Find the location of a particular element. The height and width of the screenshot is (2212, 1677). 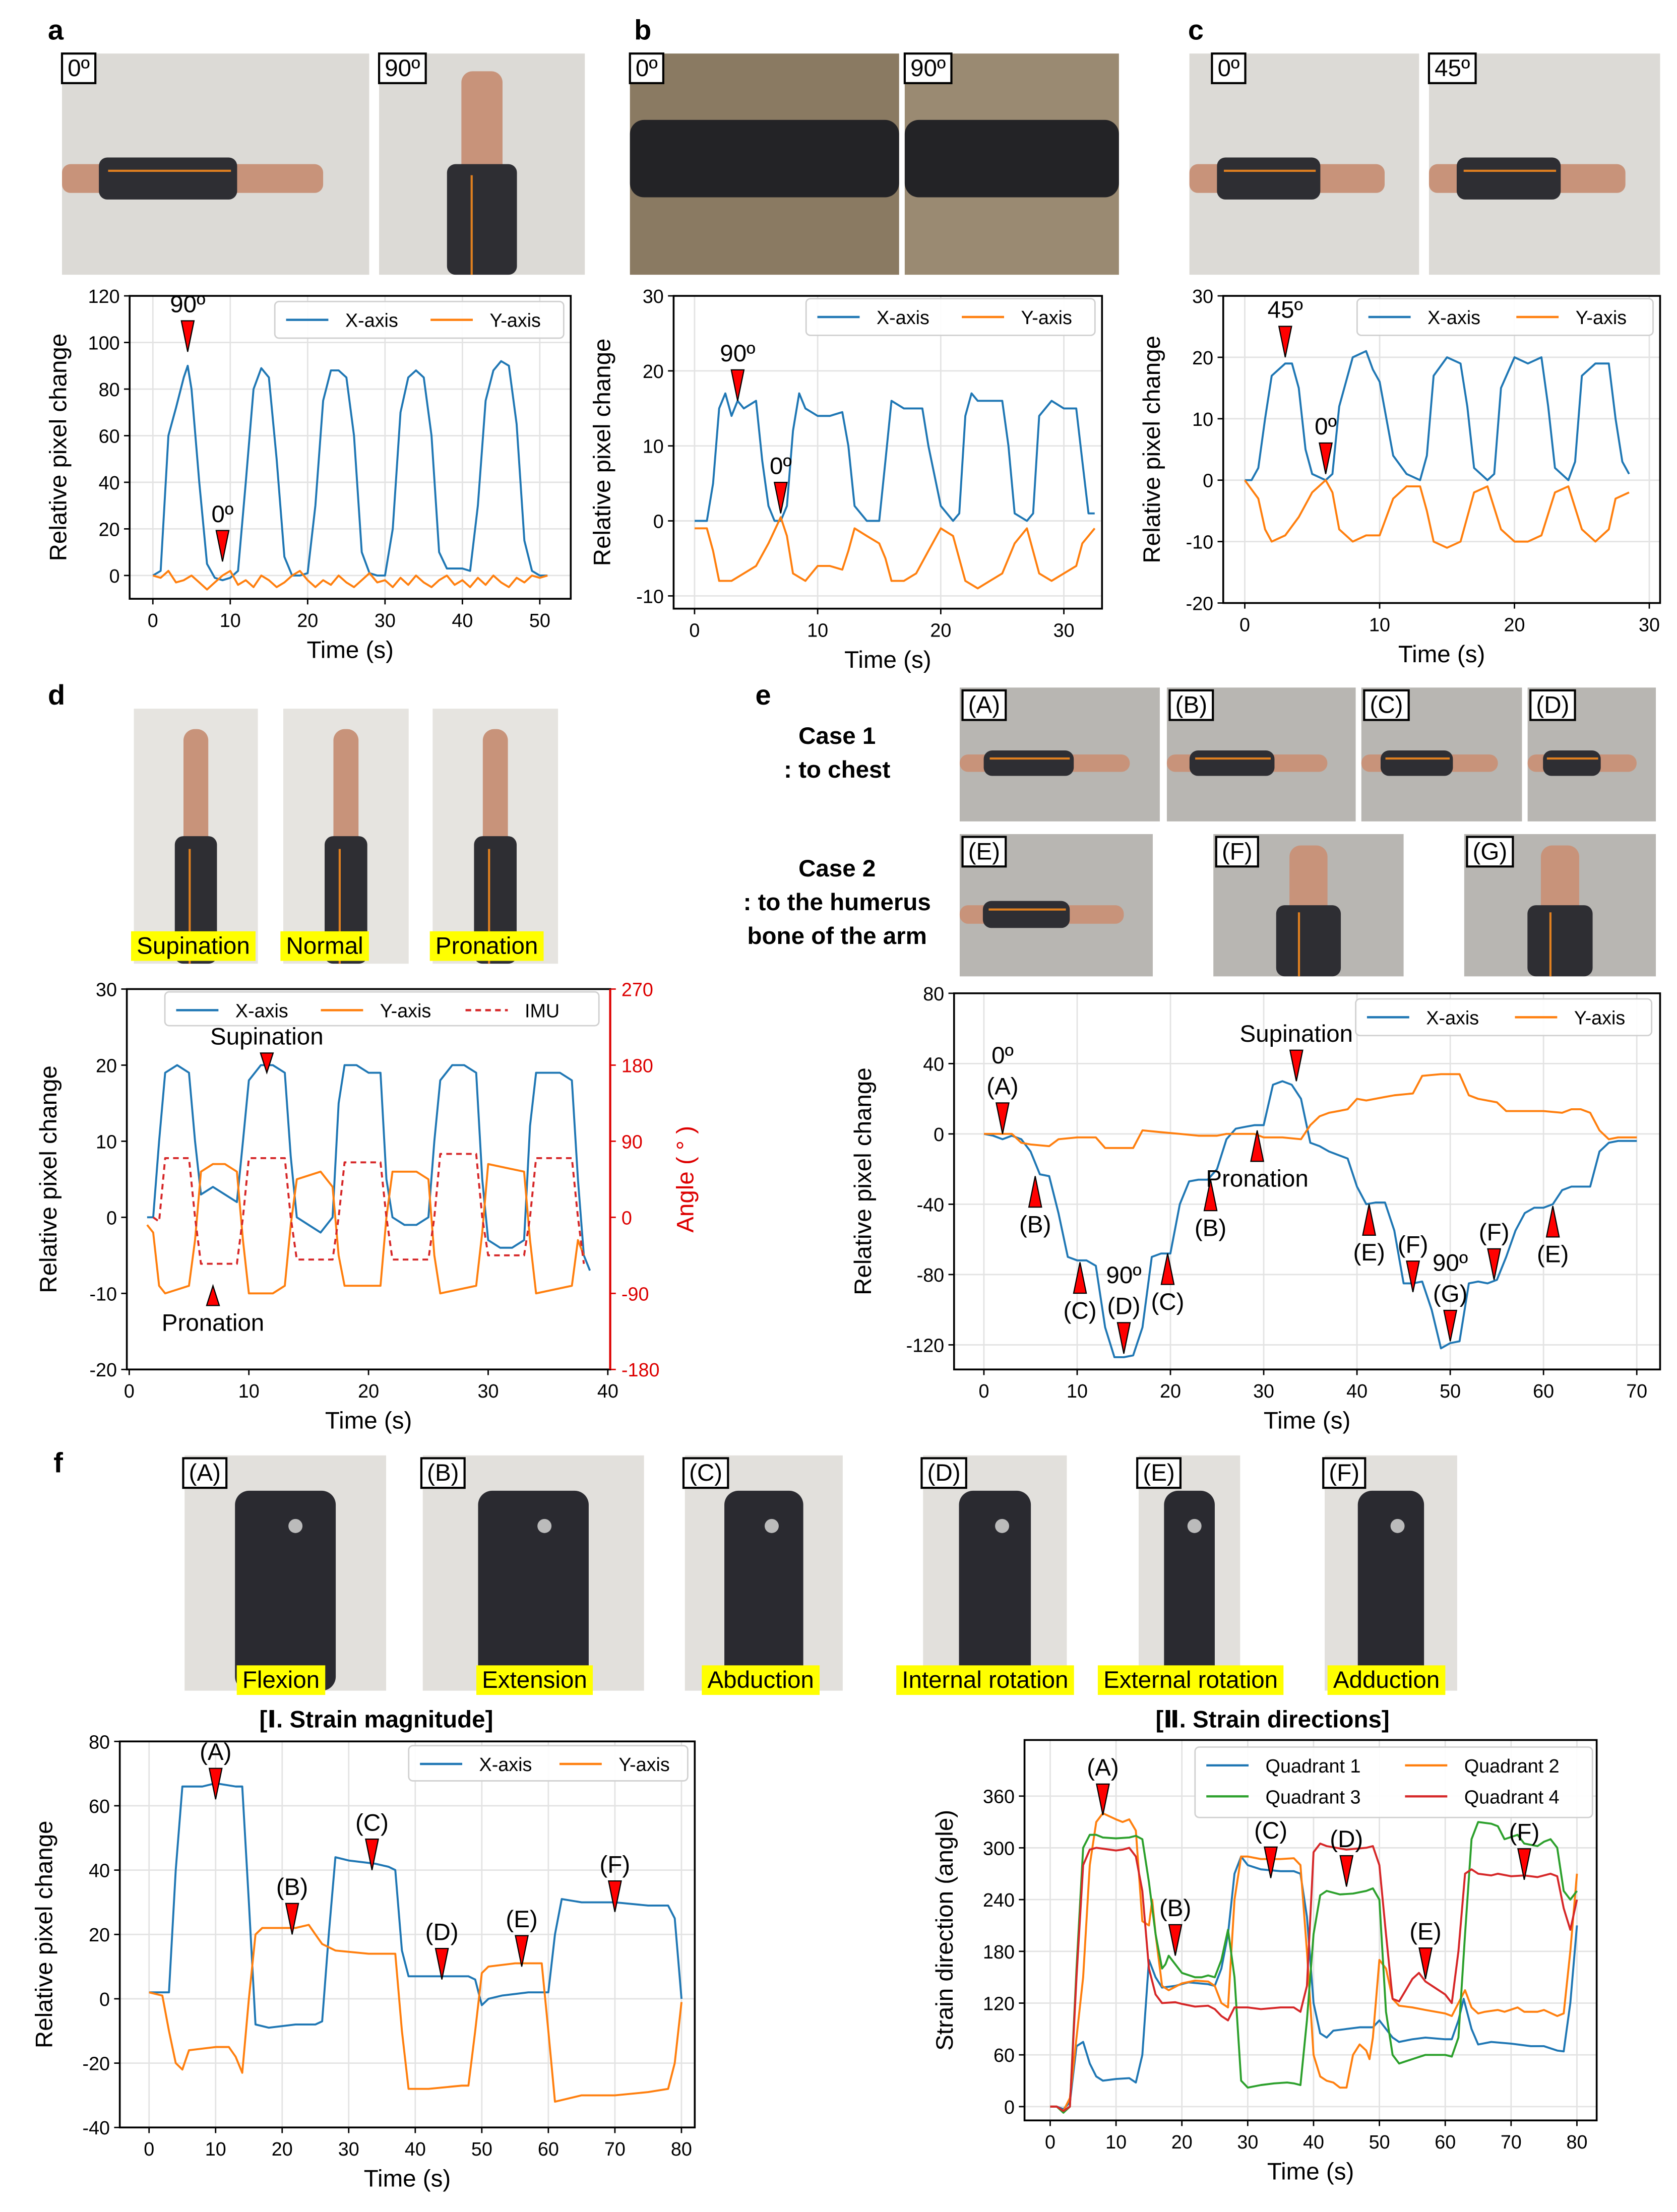

x-tick-label: 20 is located at coordinates (1182, 2142).